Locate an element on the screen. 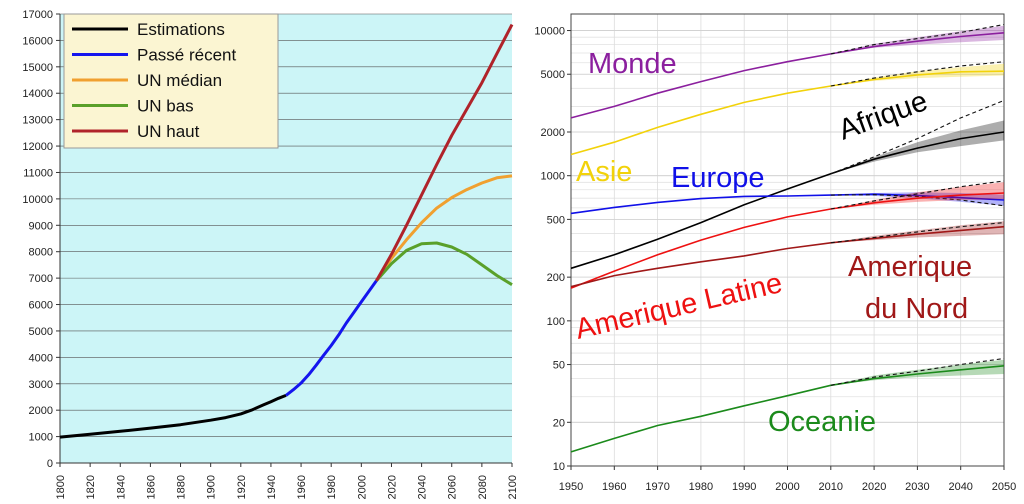 The image size is (1024, 504). left-y-tick-label: 7000 is located at coordinates (41, 279).